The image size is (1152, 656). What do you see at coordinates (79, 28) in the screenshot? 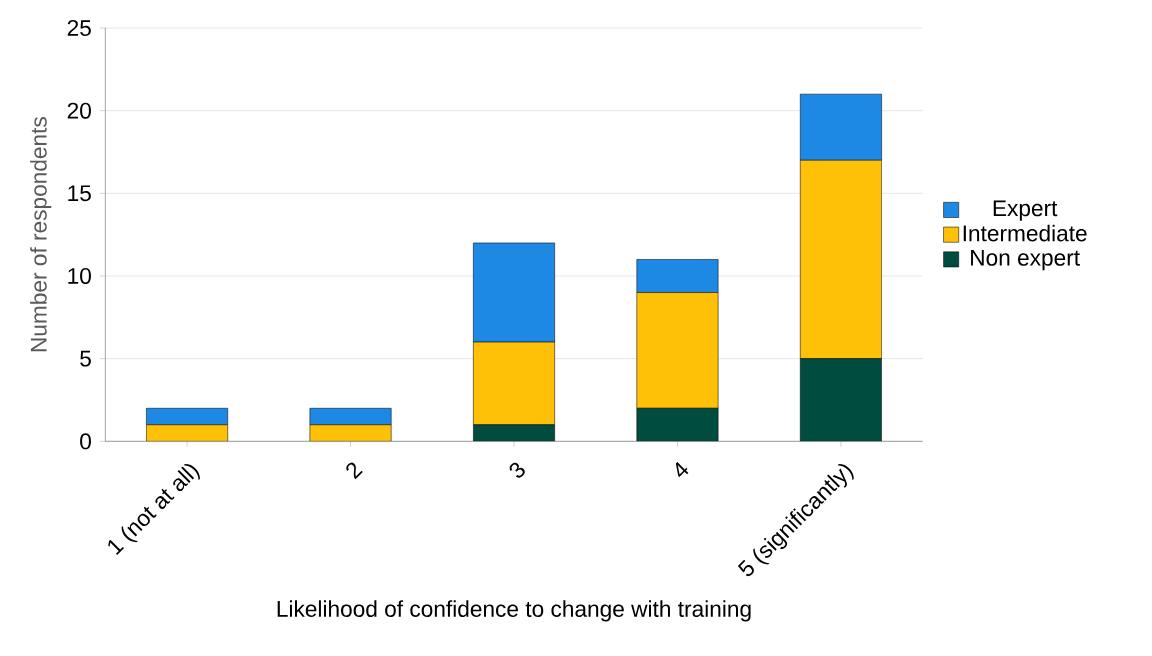
I see `y-tick-label: 25` at bounding box center [79, 28].